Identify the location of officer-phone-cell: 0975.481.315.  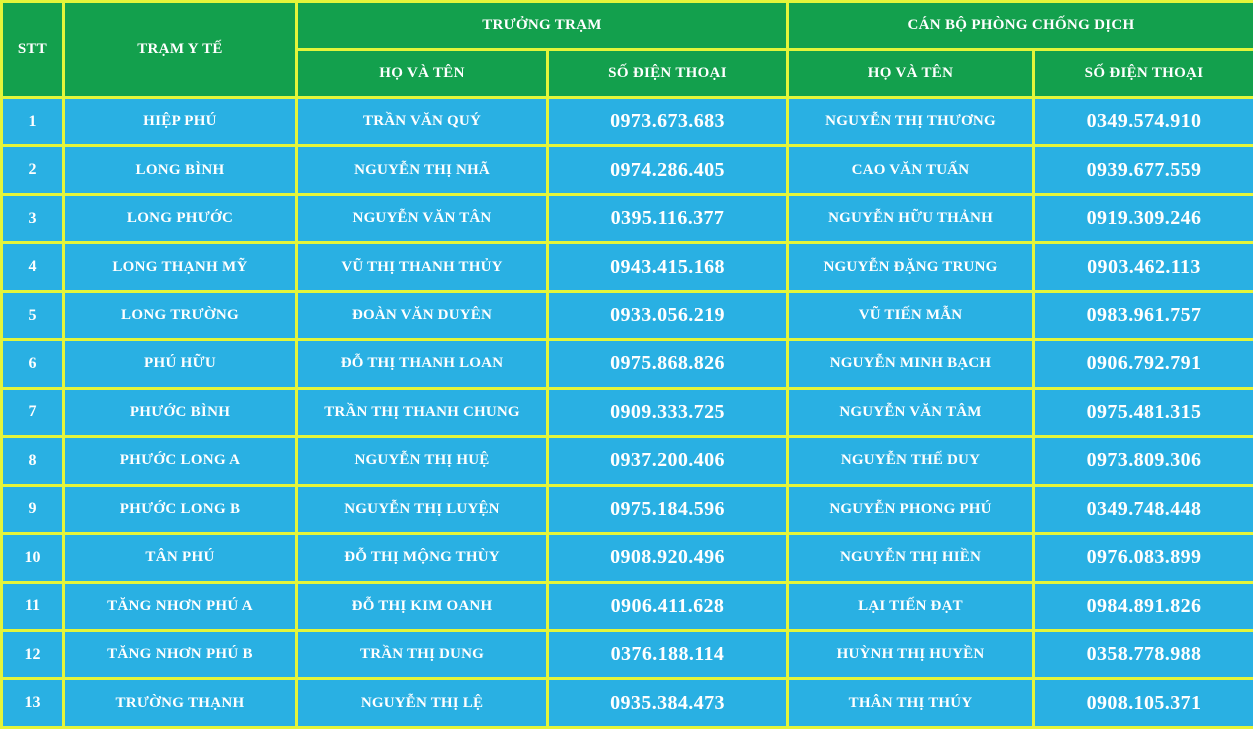
(1142, 412).